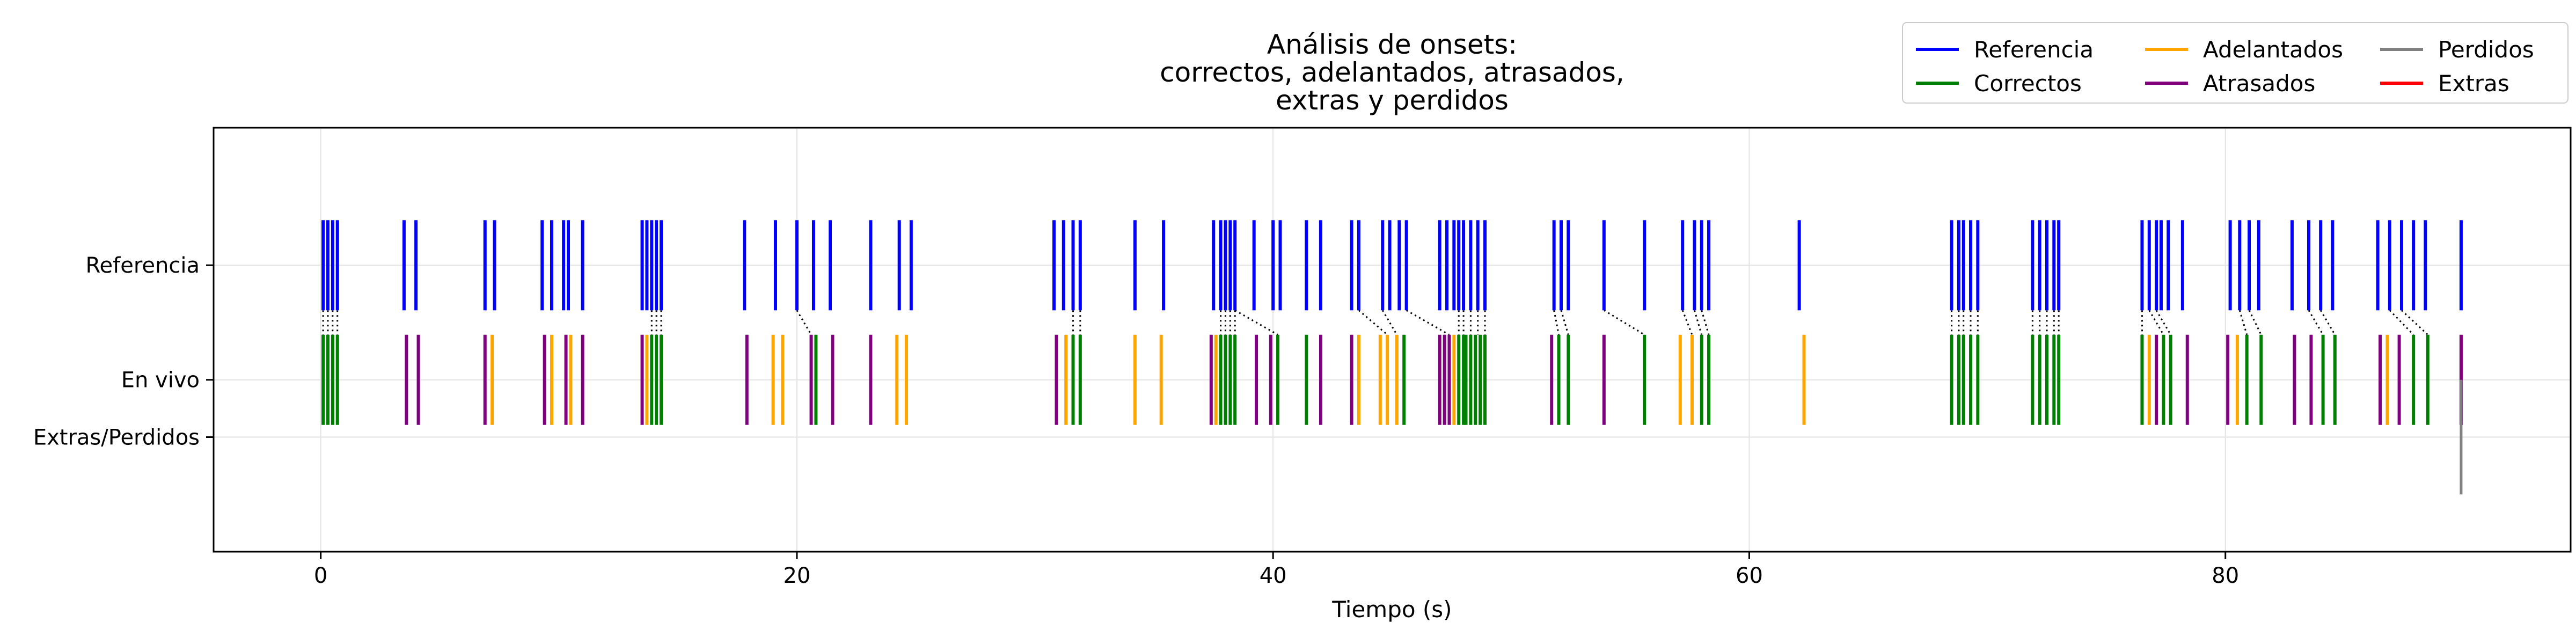 The width and height of the screenshot is (2576, 644). What do you see at coordinates (2473, 83) in the screenshot?
I see `legend-label: Extras` at bounding box center [2473, 83].